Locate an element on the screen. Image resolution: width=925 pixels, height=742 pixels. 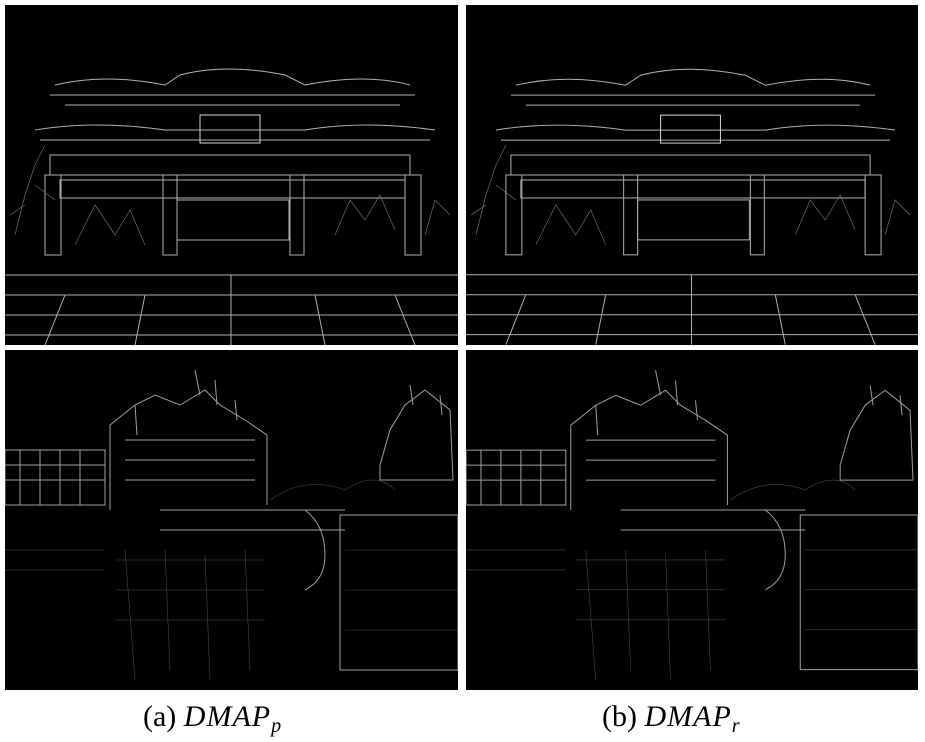
caption-a-label: (a) is located at coordinates (160, 716).